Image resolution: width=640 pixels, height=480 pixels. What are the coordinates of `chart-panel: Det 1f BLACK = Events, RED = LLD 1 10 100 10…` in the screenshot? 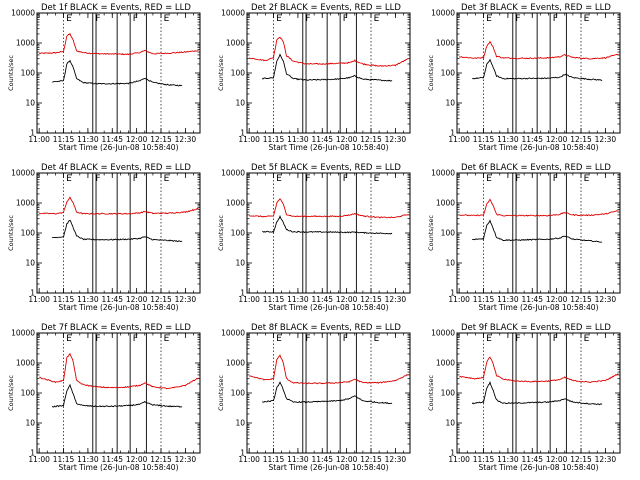 It's located at (104, 77).